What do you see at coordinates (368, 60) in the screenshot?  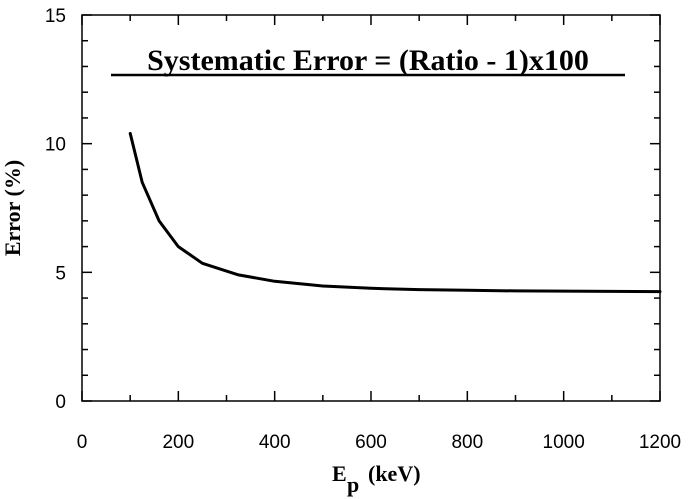 I see `annotation-text: Systematic Error = (Ratio - 1)x100` at bounding box center [368, 60].